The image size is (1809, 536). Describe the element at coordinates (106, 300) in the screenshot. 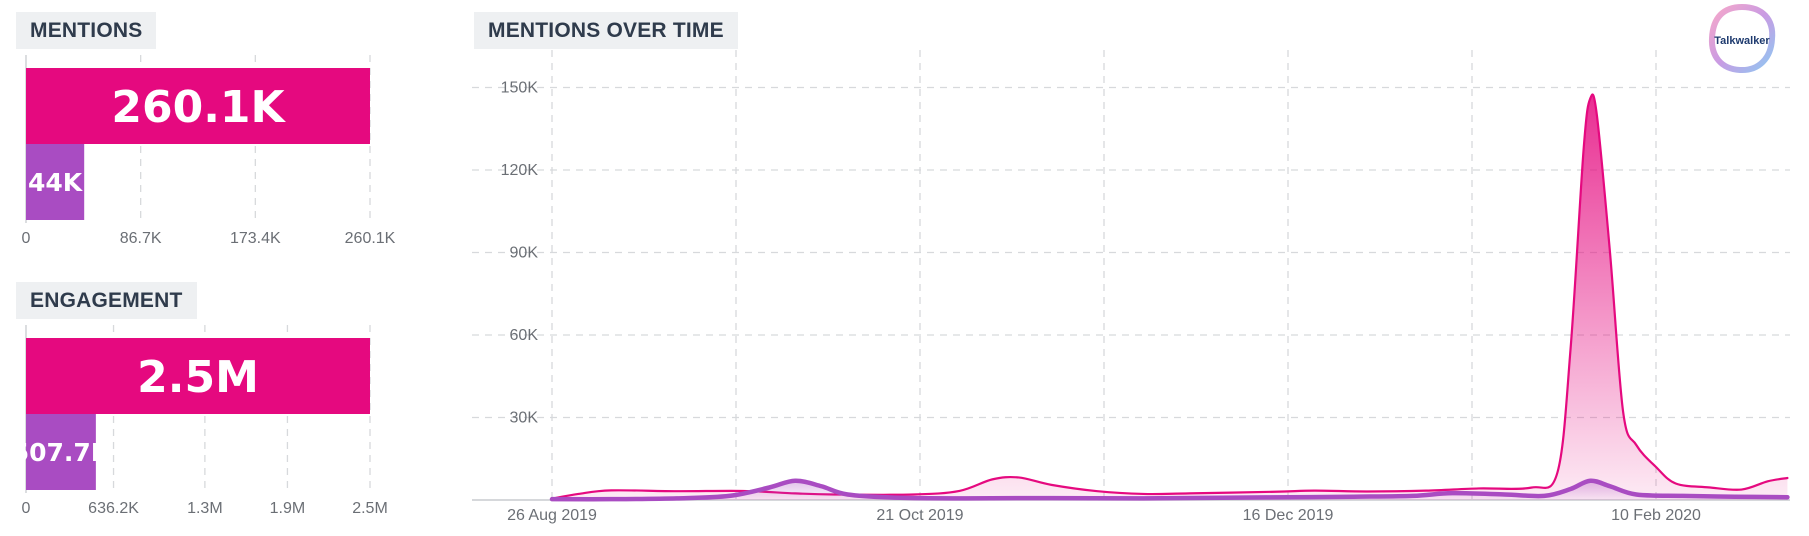

I see `engagement-panel-title: ENGAGEMENT` at that location.